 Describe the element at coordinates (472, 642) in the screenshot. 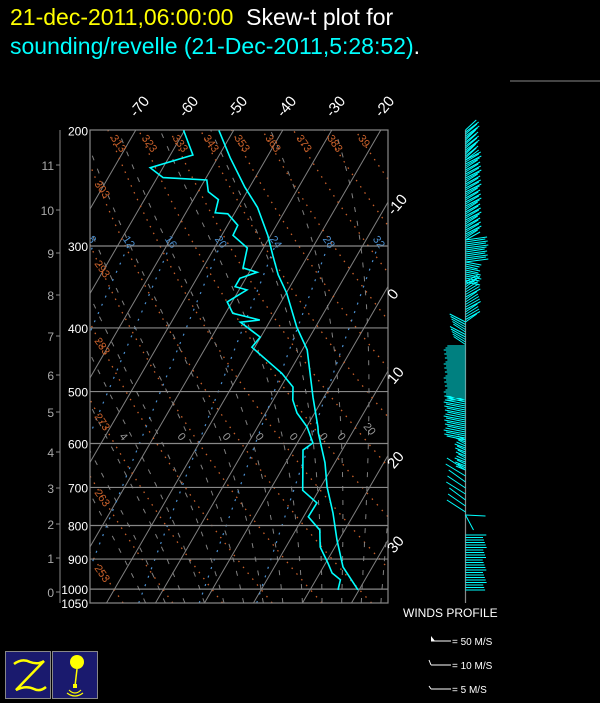

I see `wind-legend-label: = 50 M/S` at that location.